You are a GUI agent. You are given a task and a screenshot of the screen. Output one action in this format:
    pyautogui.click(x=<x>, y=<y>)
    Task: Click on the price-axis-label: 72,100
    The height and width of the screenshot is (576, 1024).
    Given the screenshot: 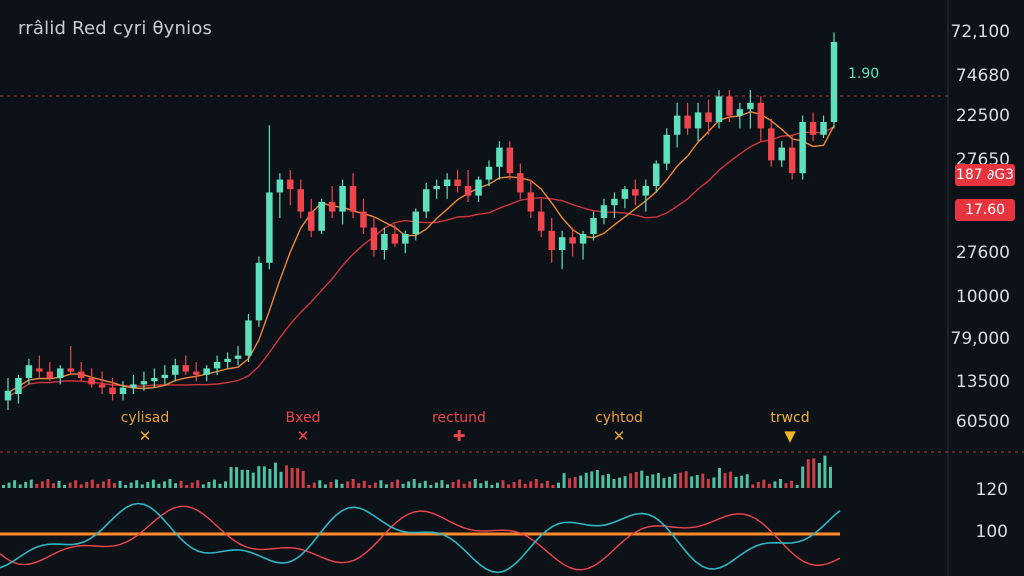 What is the action you would take?
    pyautogui.click(x=980, y=32)
    